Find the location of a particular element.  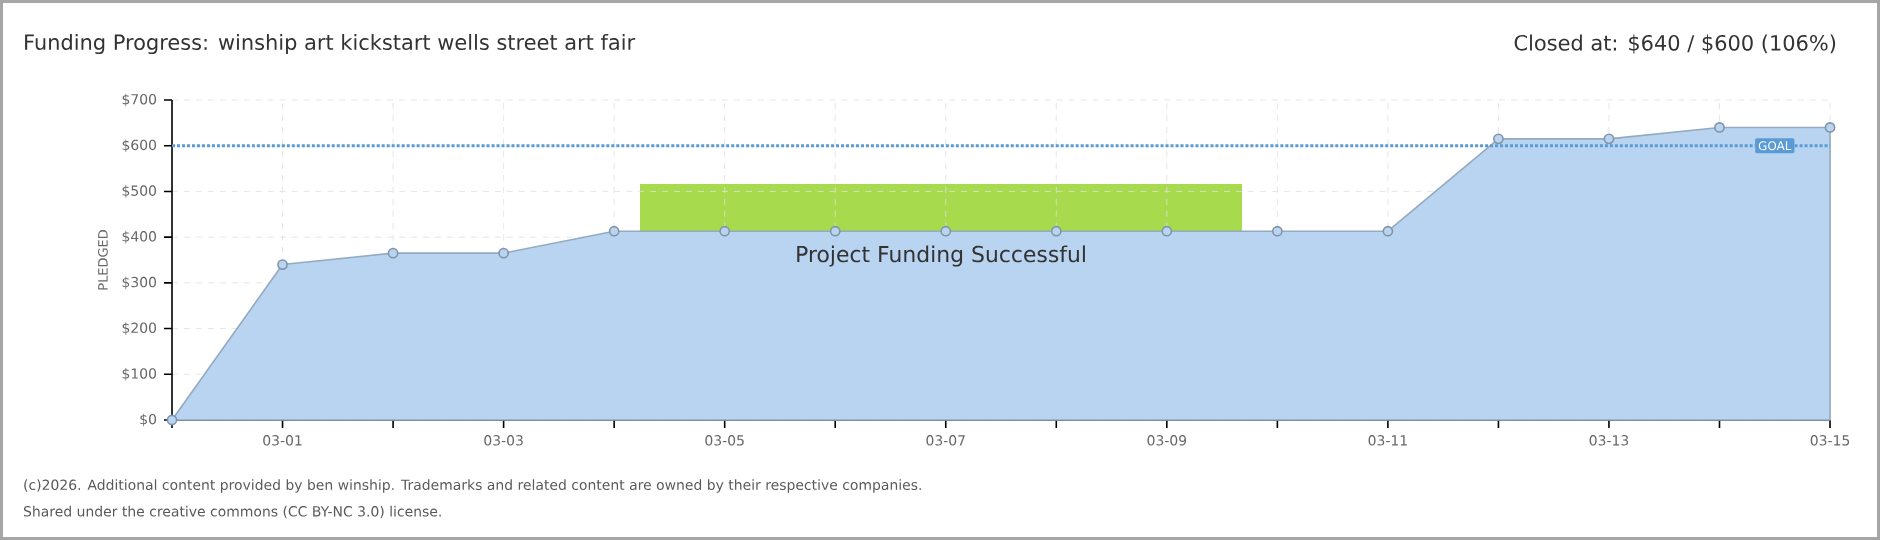

annotation: Project Funding Successful is located at coordinates (941, 256).